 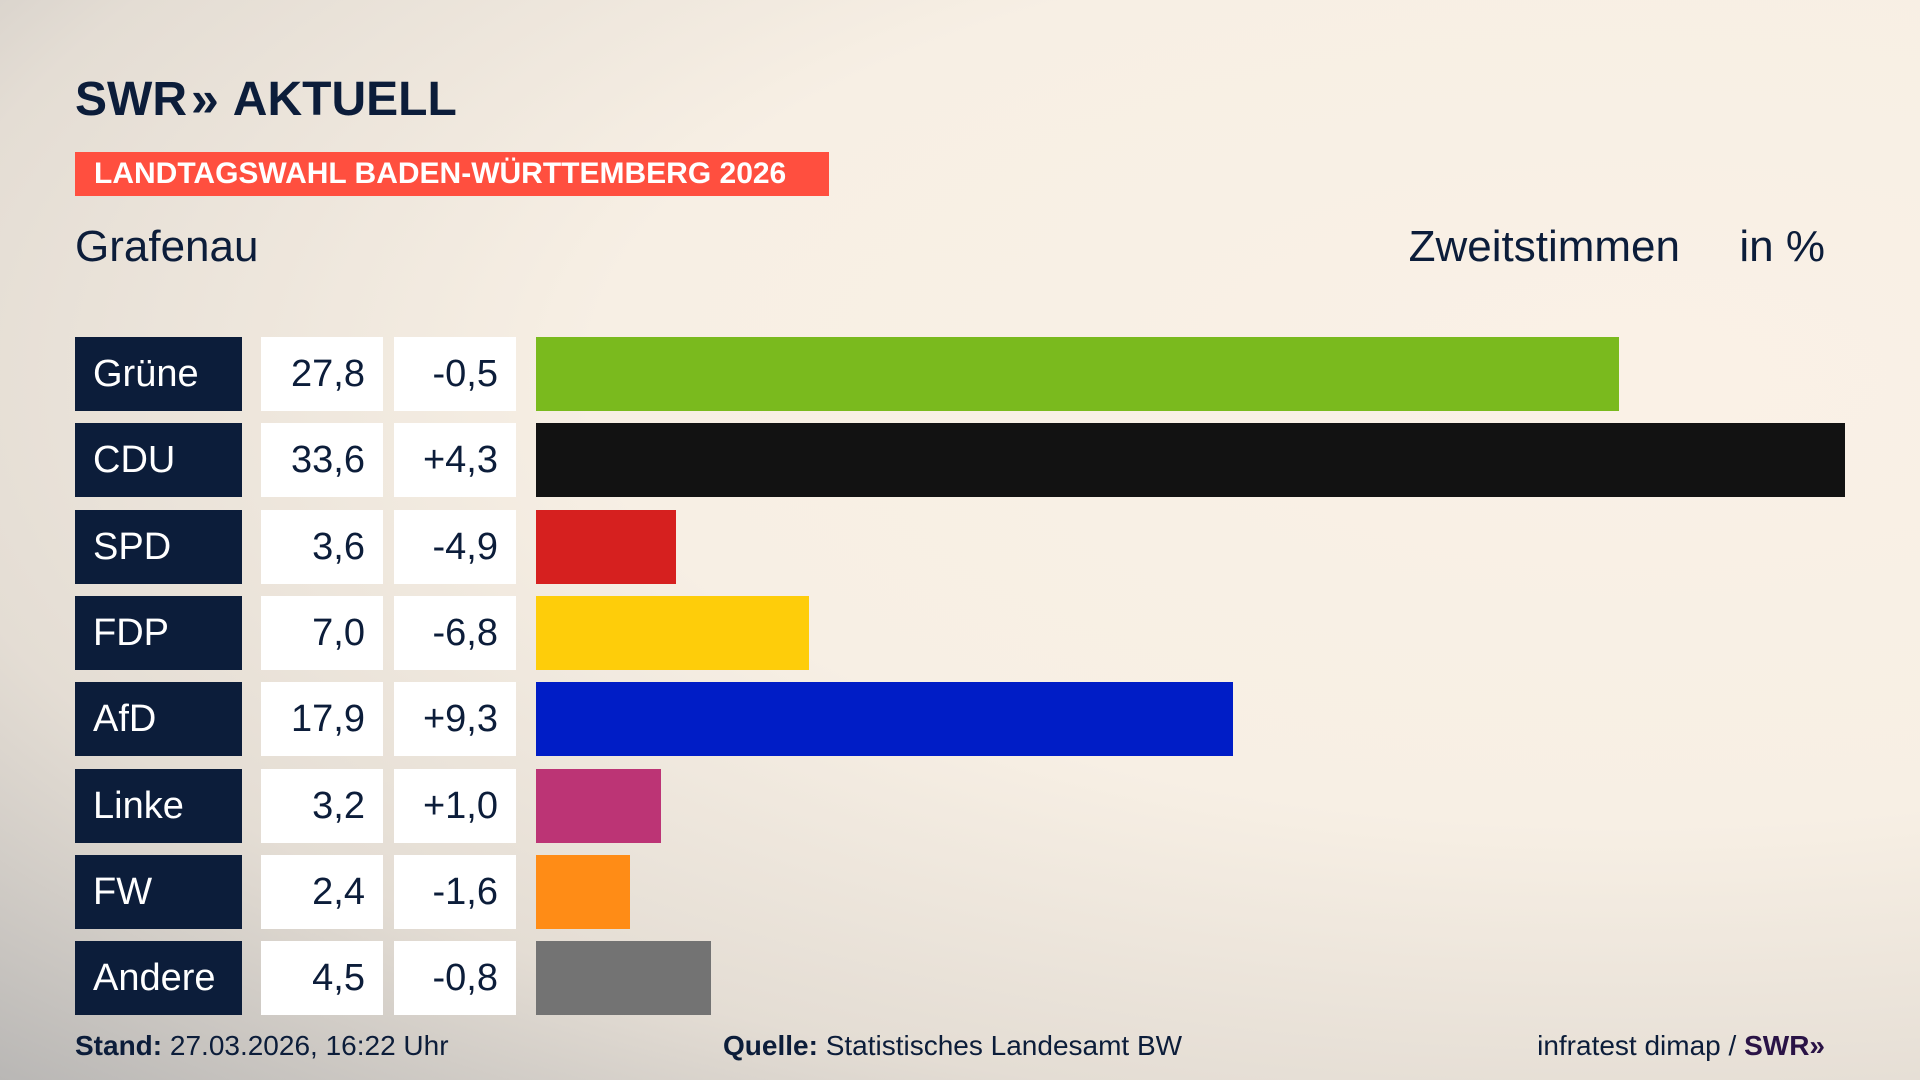 What do you see at coordinates (322, 460) in the screenshot?
I see `value-label: 33,6` at bounding box center [322, 460].